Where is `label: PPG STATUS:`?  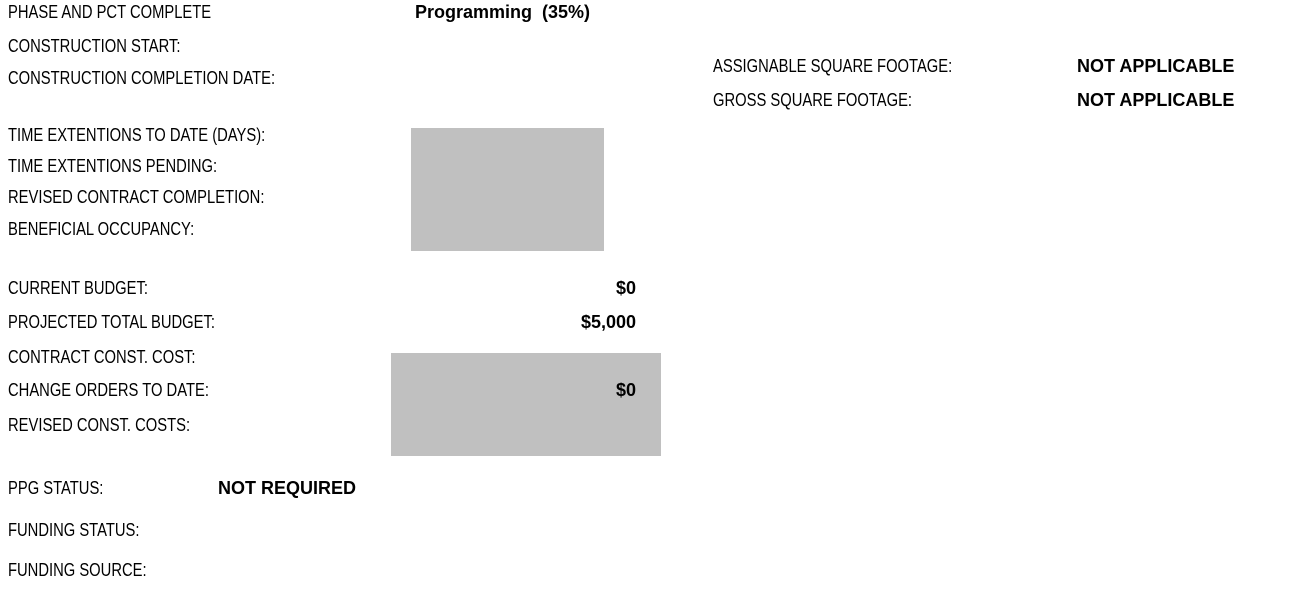
label: PPG STATUS: is located at coordinates (56, 488).